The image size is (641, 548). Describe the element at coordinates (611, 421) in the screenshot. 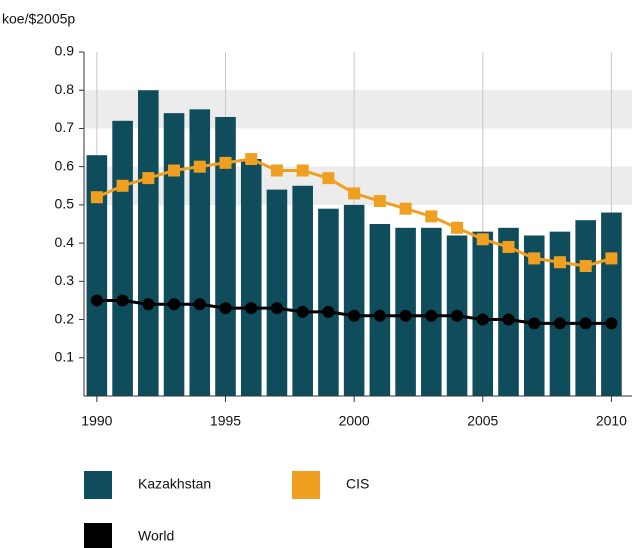

I see `x-tick-label: 2010` at that location.